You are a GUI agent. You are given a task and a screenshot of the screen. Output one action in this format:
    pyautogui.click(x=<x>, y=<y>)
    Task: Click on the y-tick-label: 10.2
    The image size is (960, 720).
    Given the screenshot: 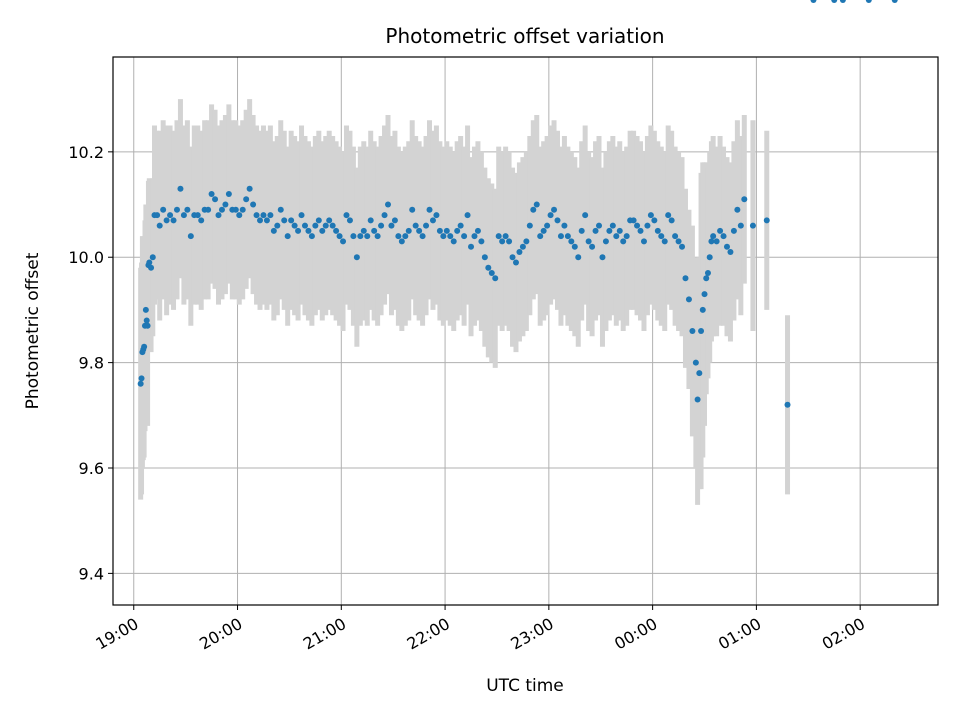 What is the action you would take?
    pyautogui.click(x=86, y=152)
    